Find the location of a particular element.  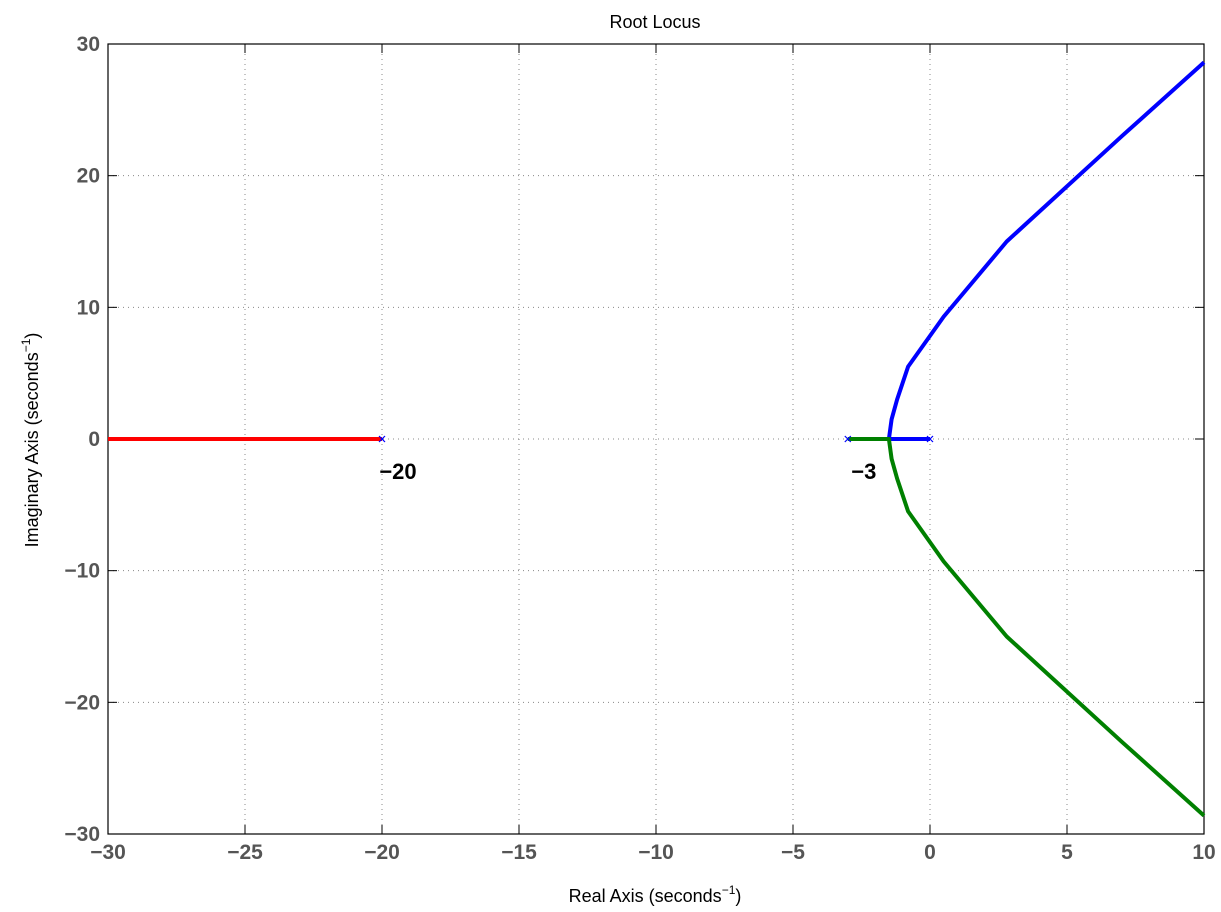

y-tick-label: −30 is located at coordinates (82, 834).